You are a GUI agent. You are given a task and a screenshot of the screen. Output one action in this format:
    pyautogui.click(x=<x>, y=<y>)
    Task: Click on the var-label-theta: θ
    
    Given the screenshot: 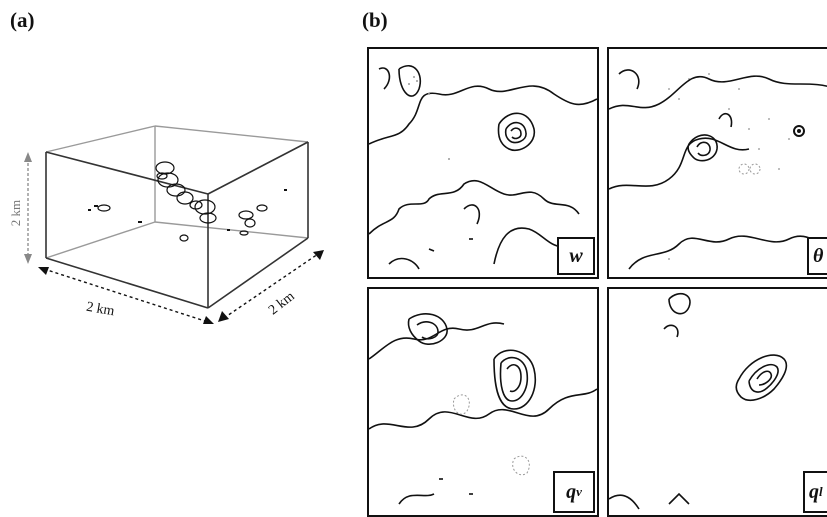 What is the action you would take?
    pyautogui.click(x=817, y=256)
    